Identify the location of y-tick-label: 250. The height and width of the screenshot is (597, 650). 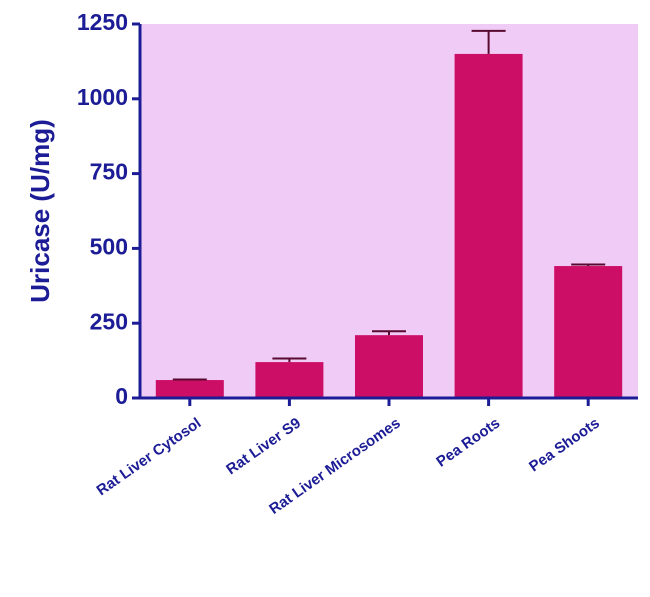
(109, 321).